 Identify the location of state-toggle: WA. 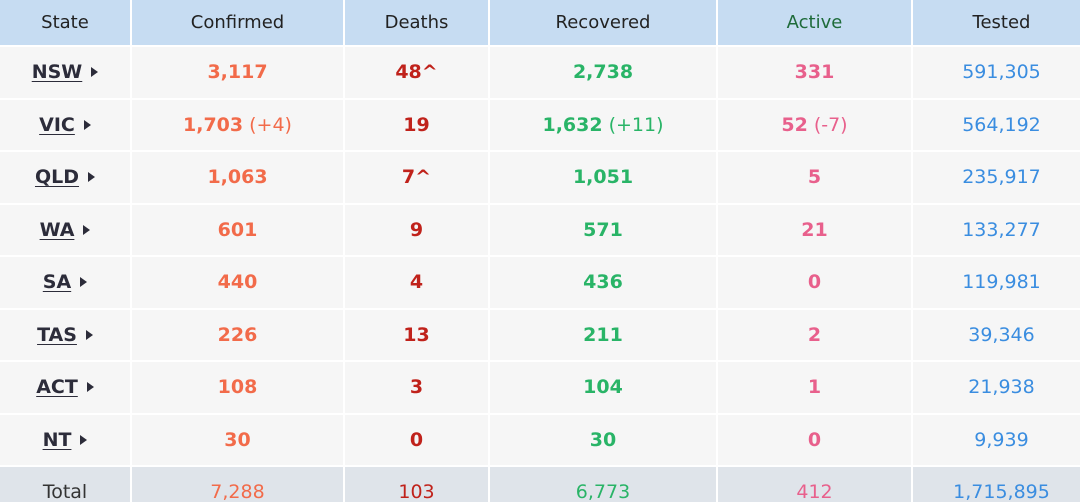
(65, 230).